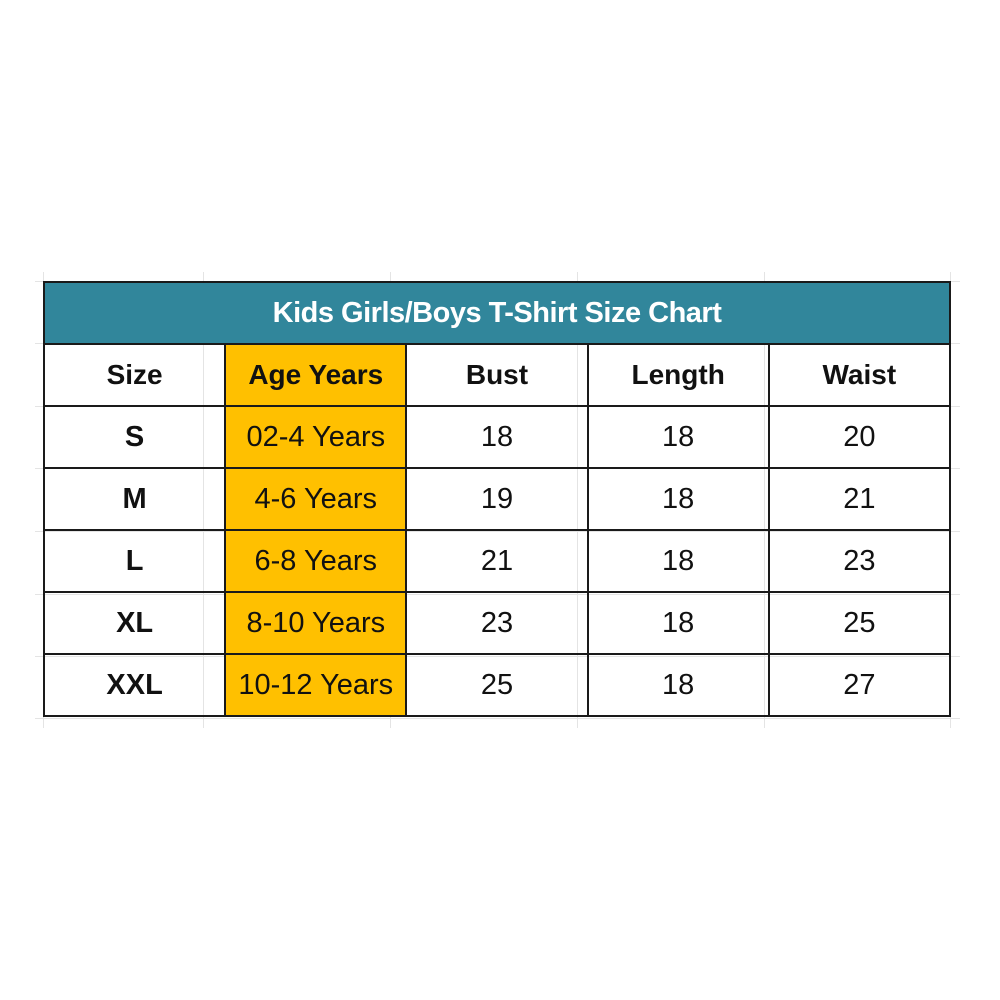 The height and width of the screenshot is (1000, 1000). I want to click on cell-size: L, so click(134, 561).